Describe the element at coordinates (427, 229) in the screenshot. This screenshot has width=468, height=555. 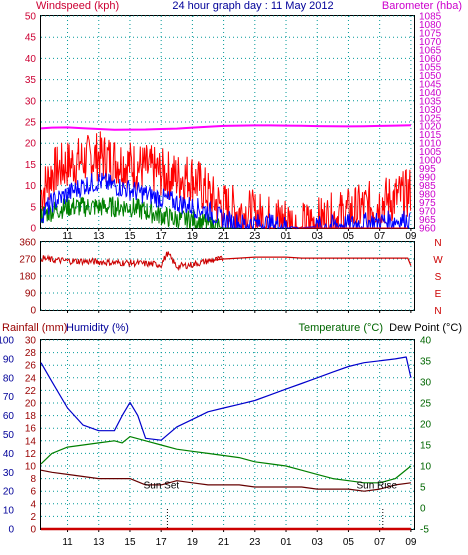
I see `barometer-y-tick-label: 960` at that location.